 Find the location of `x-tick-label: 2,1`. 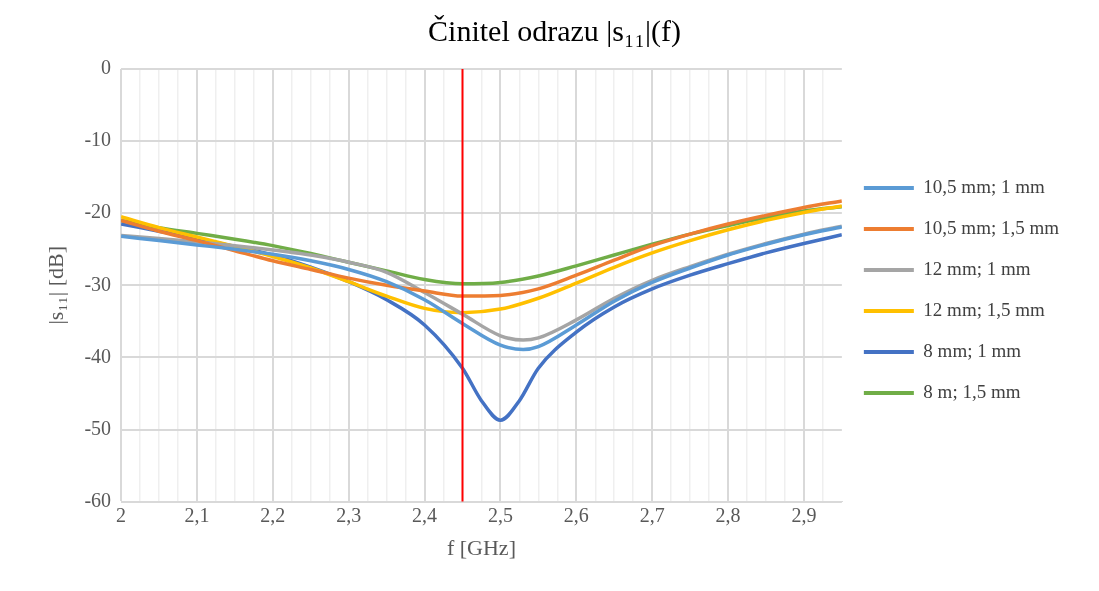

x-tick-label: 2,1 is located at coordinates (197, 514).